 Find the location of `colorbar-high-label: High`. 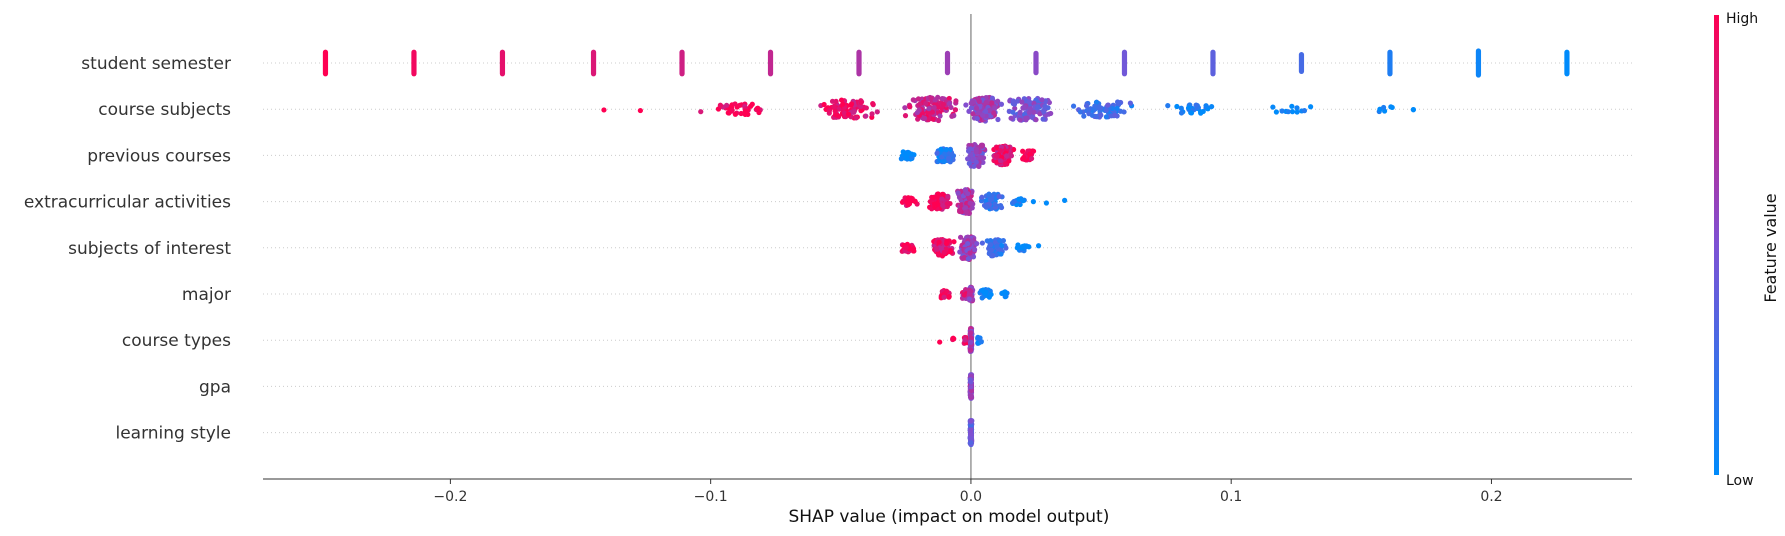

colorbar-high-label: High is located at coordinates (1742, 19).